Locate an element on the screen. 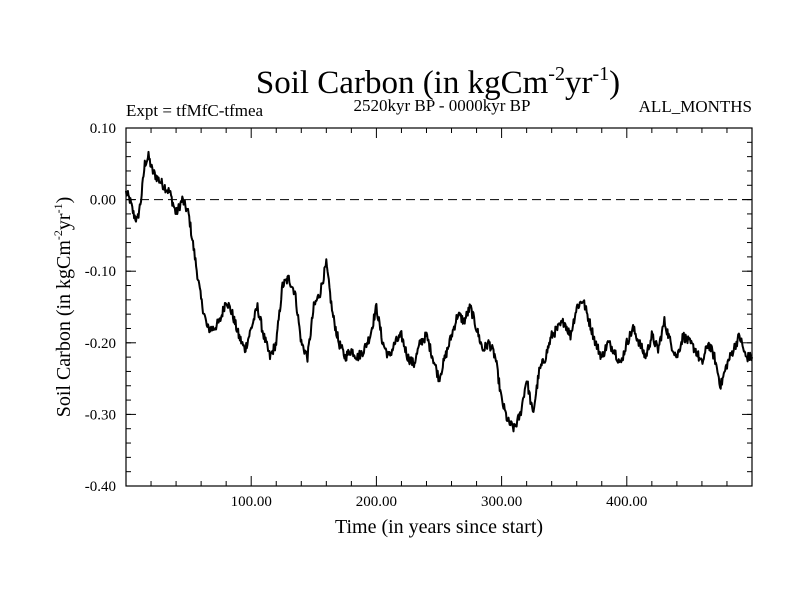  y-tick-label: 0.10 is located at coordinates (103, 129).